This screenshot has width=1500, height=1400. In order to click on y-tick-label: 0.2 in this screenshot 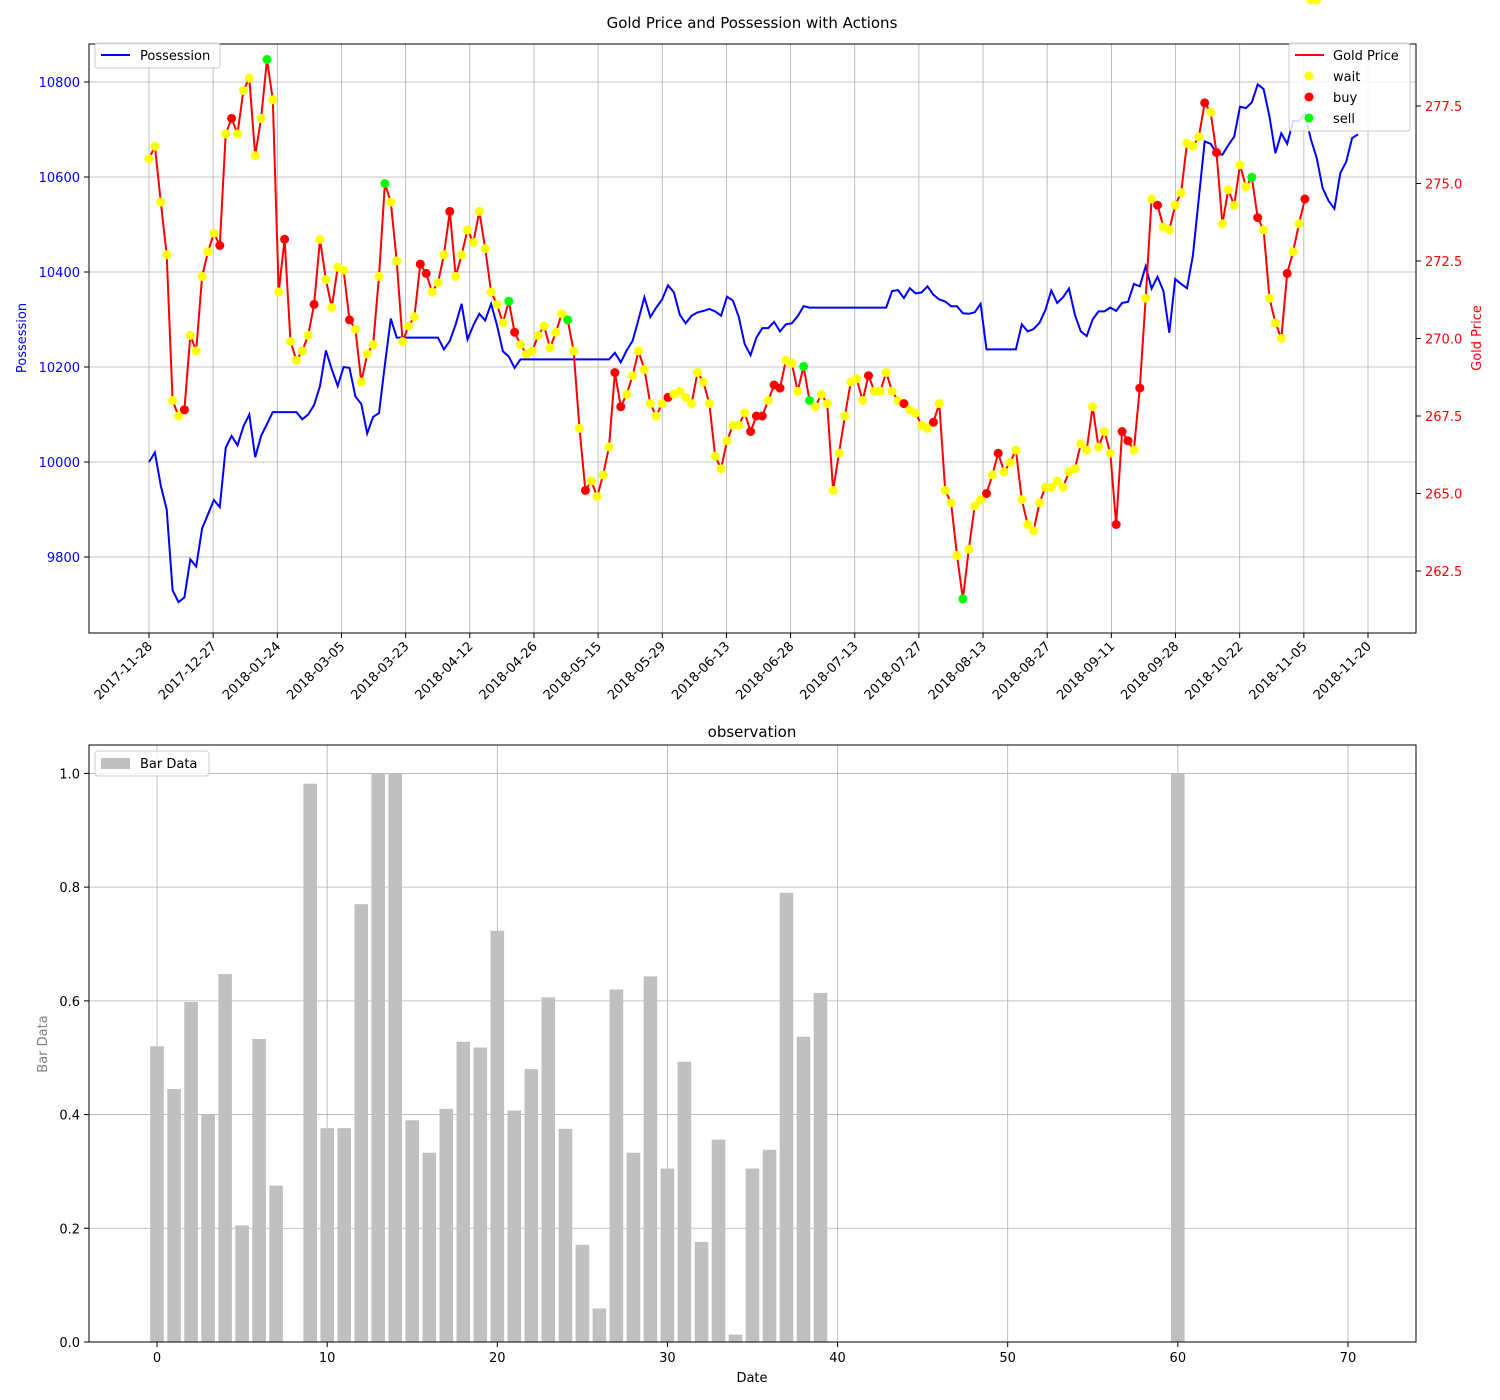, I will do `click(69, 1229)`.